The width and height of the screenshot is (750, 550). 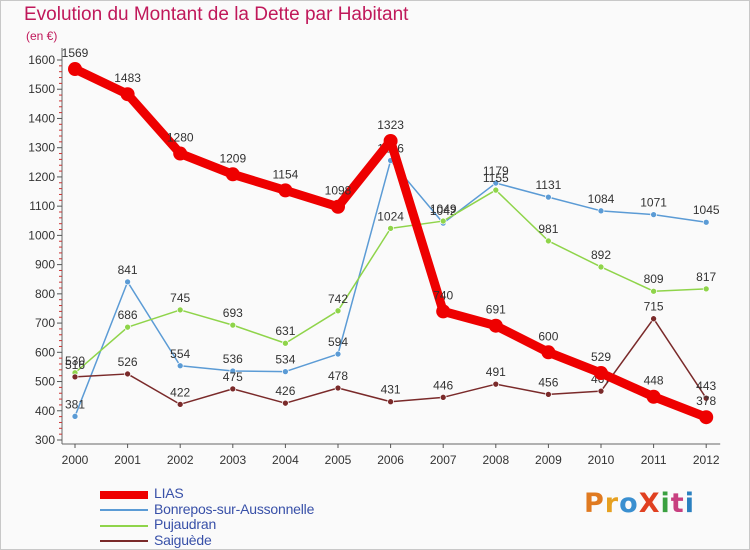 What do you see at coordinates (45, 382) in the screenshot?
I see `y-tick-label: 500` at bounding box center [45, 382].